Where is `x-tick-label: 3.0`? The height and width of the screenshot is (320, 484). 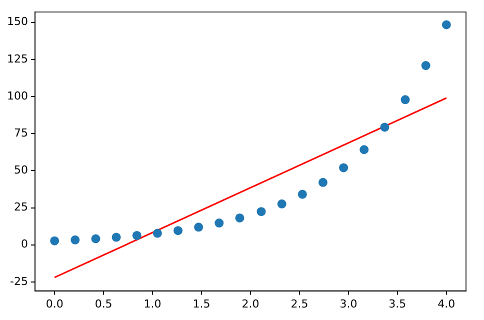 x-tick-label: 3.0 is located at coordinates (349, 303).